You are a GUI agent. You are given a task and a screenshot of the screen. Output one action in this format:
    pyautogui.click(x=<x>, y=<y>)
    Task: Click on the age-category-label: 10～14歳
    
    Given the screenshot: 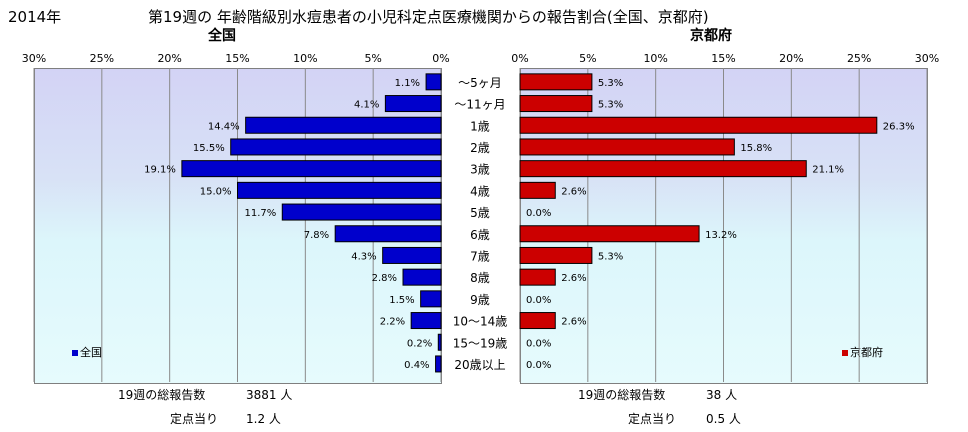 What is the action you would take?
    pyautogui.click(x=480, y=322)
    